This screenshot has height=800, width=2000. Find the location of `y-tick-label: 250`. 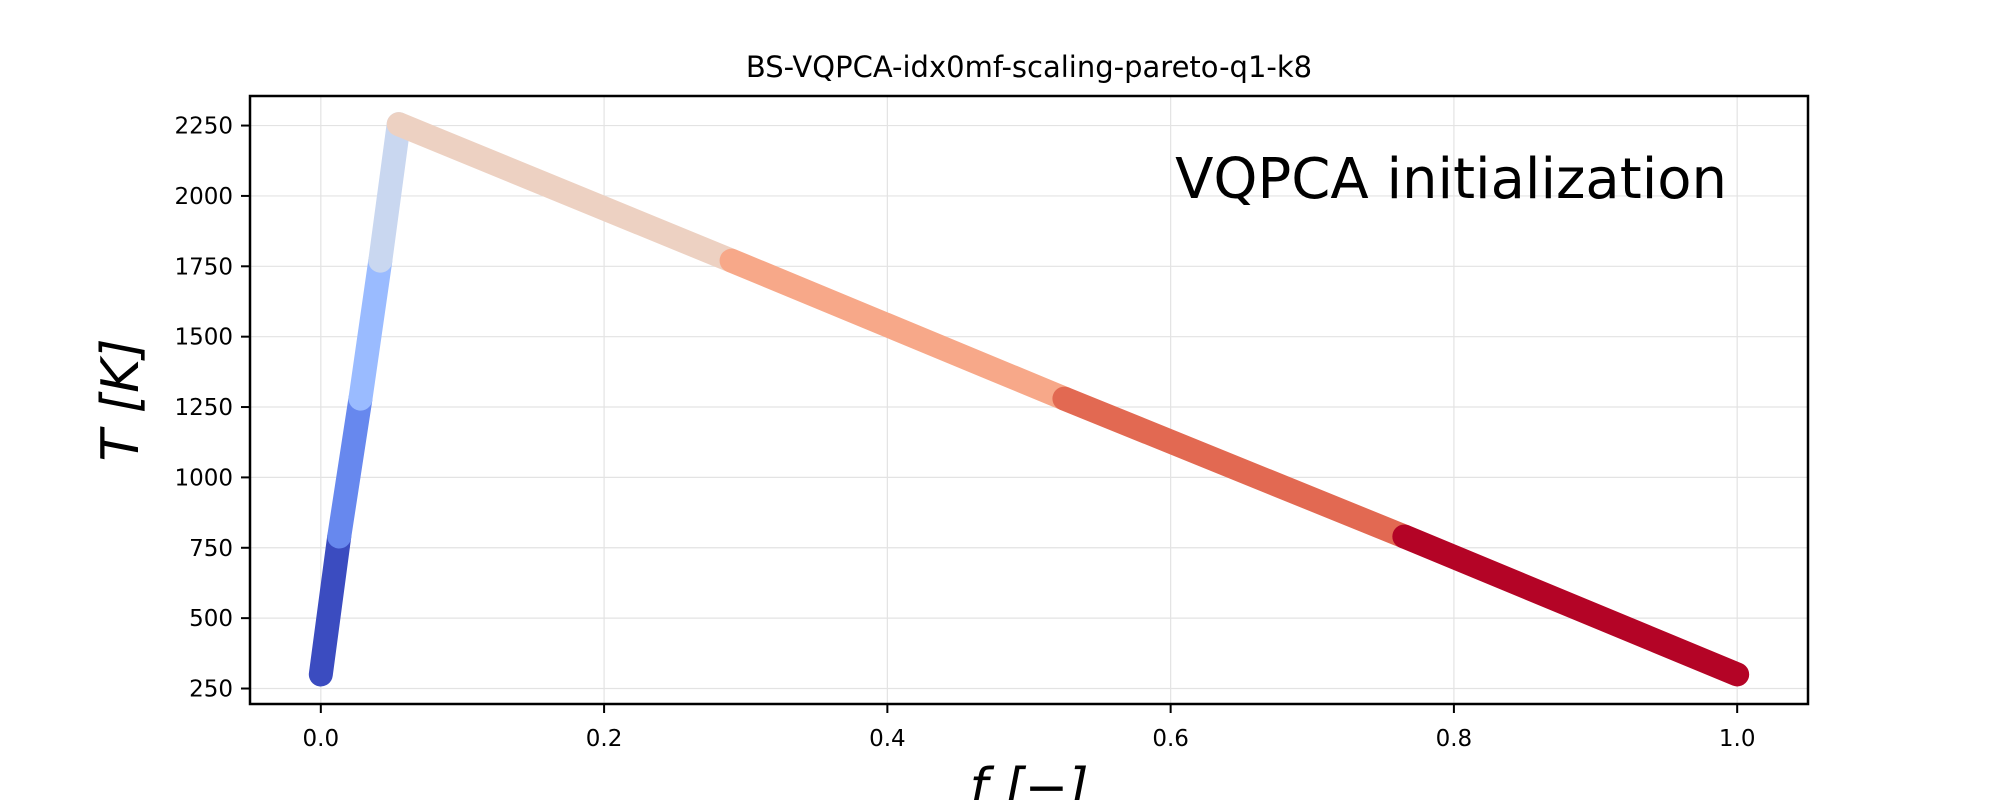

y-tick-label: 250 is located at coordinates (211, 690).